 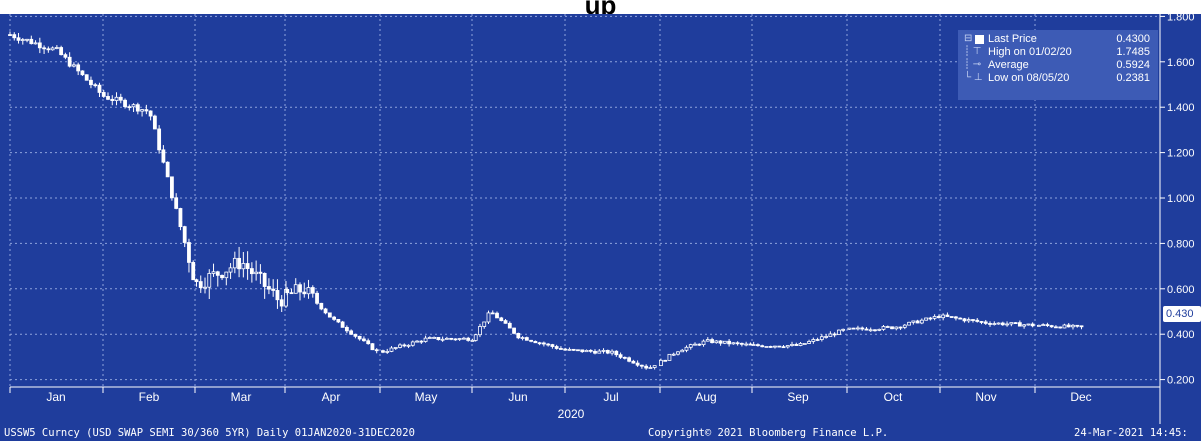 I want to click on x-tick-label: Jan, so click(x=55, y=397).